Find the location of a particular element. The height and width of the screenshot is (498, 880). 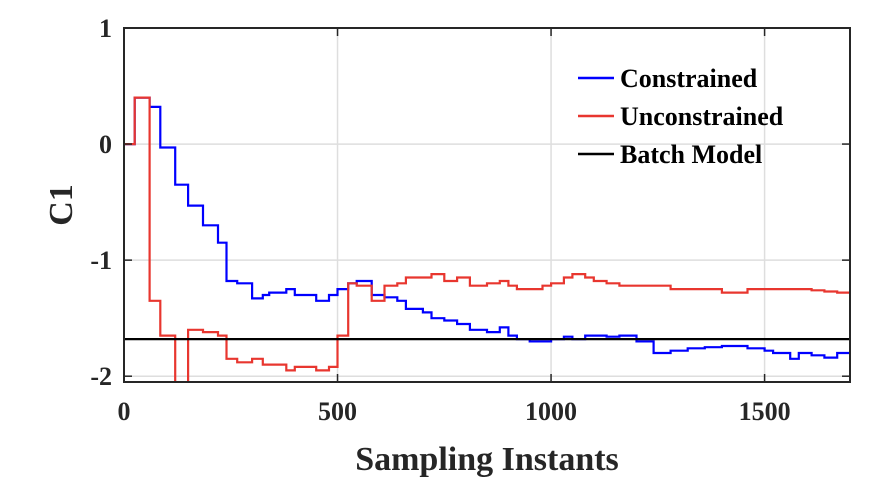

y-tick-label: -2 is located at coordinates (101, 376).